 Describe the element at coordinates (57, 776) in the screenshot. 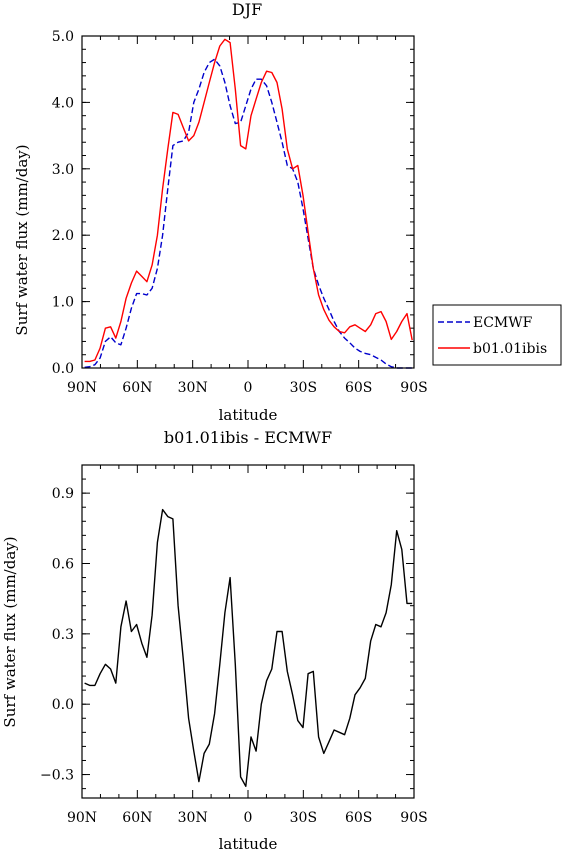

I see `bottom-chart-y-tick-label: −0.3` at that location.